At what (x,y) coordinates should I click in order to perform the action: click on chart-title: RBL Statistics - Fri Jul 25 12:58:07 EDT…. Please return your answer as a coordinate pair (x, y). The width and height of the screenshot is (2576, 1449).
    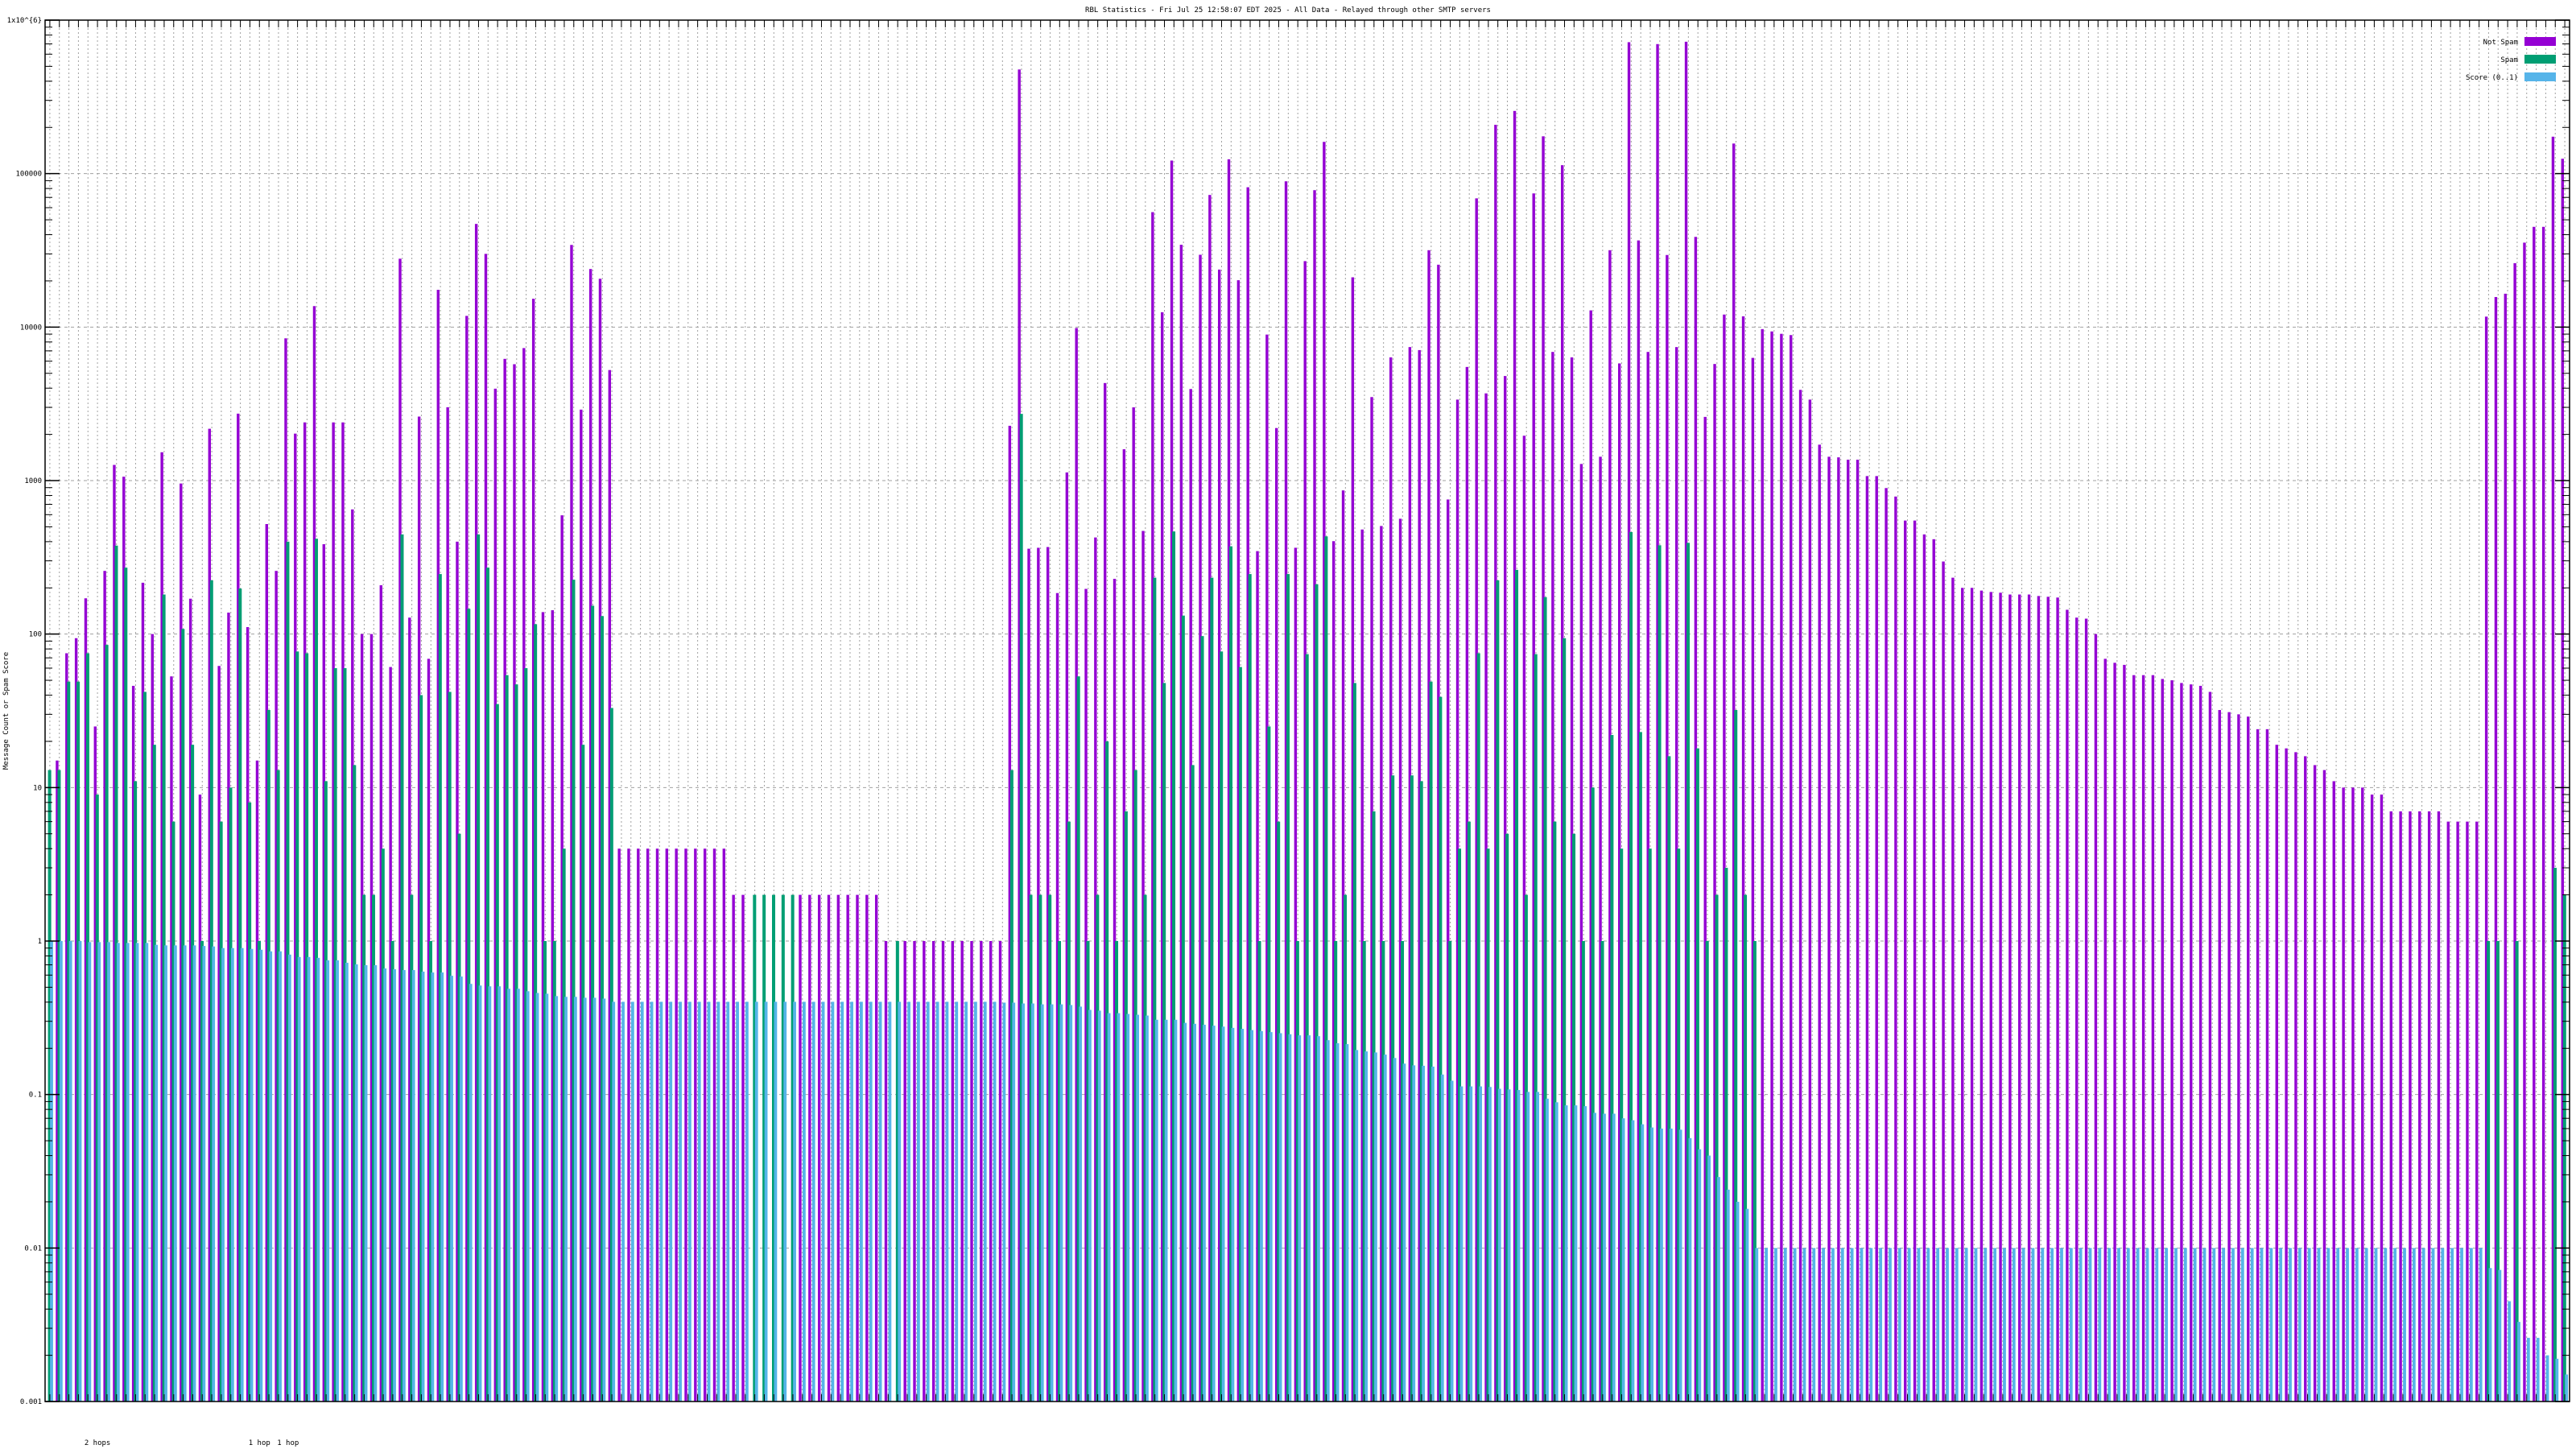
    Looking at the image, I should click on (1288, 10).